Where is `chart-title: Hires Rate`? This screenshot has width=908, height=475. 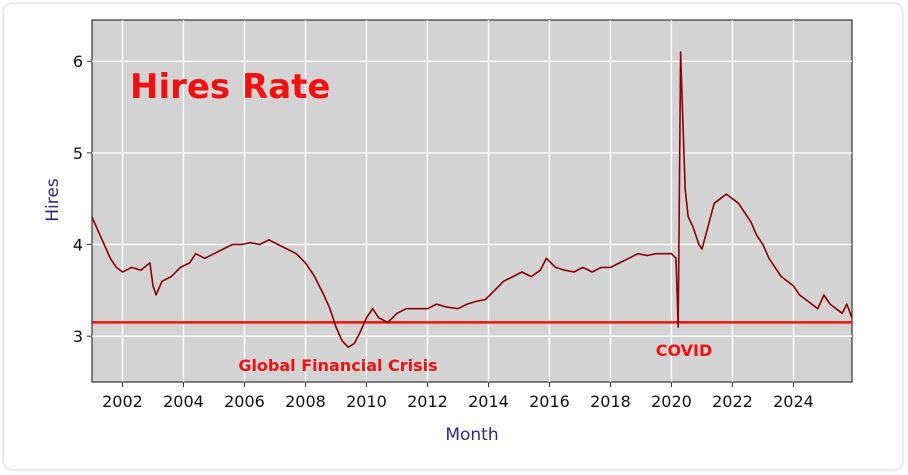
chart-title: Hires Rate is located at coordinates (230, 87).